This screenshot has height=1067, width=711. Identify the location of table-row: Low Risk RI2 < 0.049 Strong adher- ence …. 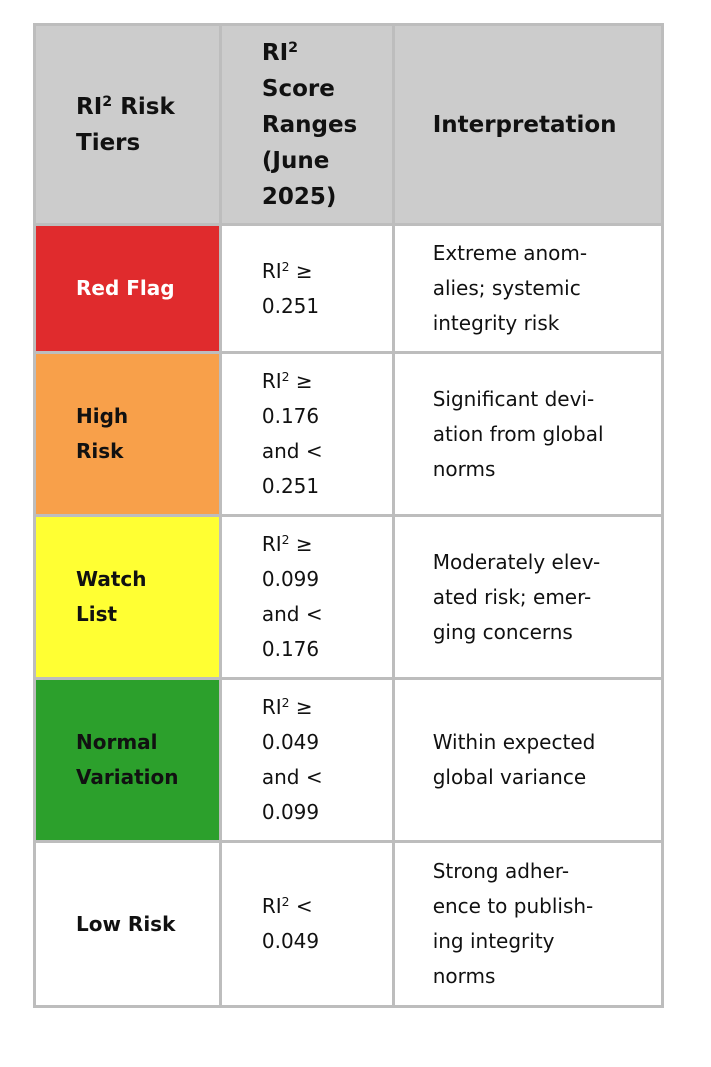
(348, 924).